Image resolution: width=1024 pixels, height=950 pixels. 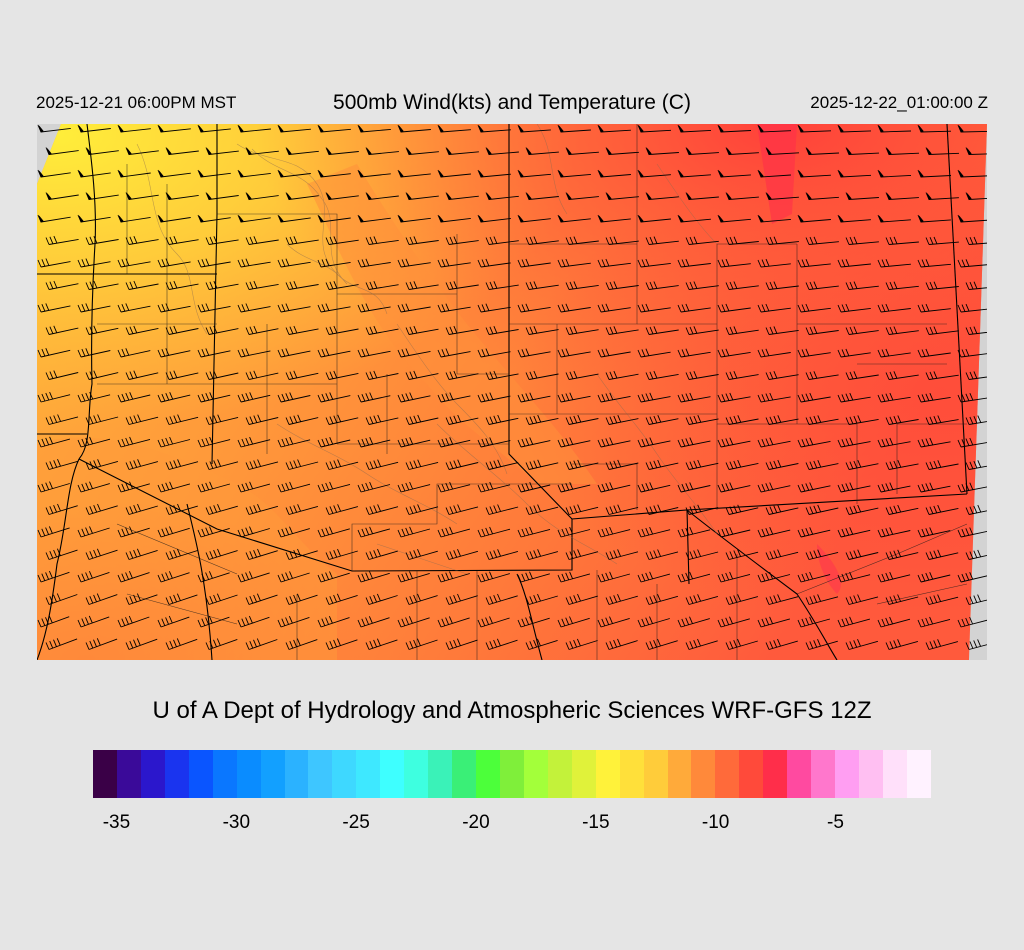 What do you see at coordinates (899, 103) in the screenshot?
I see `valid-time-utc: 2025-12-22_01:00:00 Z` at bounding box center [899, 103].